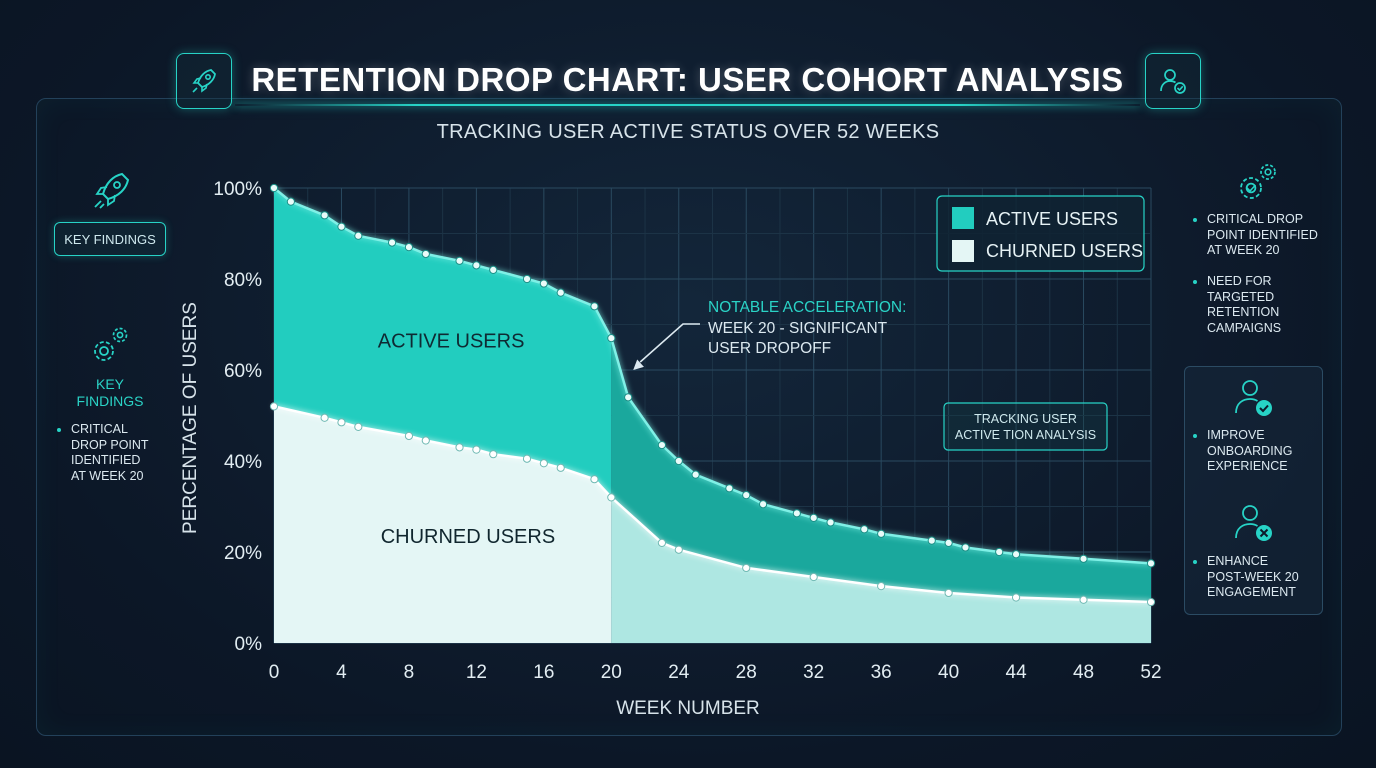 The image size is (1376, 768). What do you see at coordinates (1173, 81) in the screenshot?
I see `title-user-check-icon` at bounding box center [1173, 81].